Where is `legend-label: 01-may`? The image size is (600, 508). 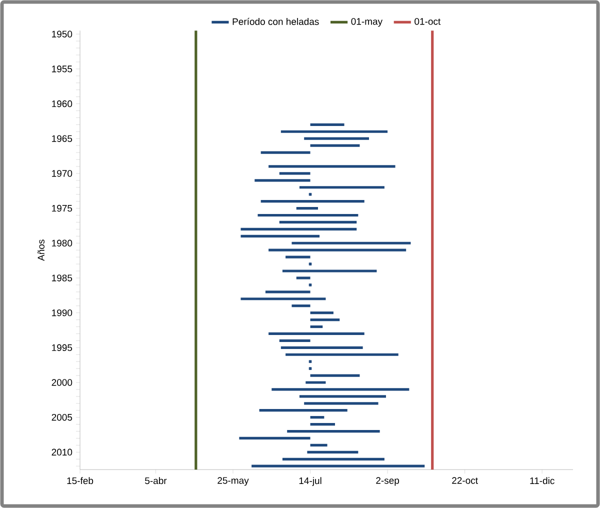 legend-label: 01-may is located at coordinates (367, 22).